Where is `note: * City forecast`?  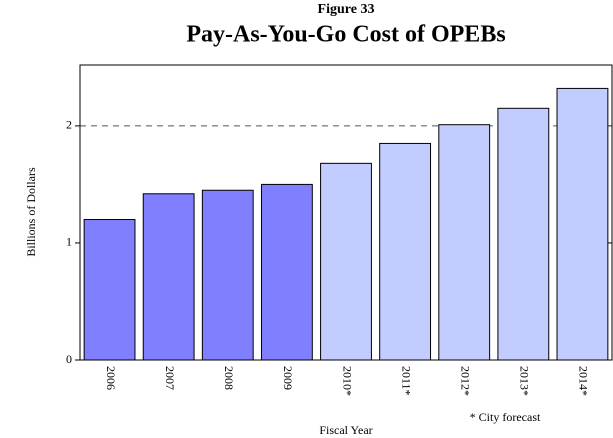 note: * City forecast is located at coordinates (505, 417).